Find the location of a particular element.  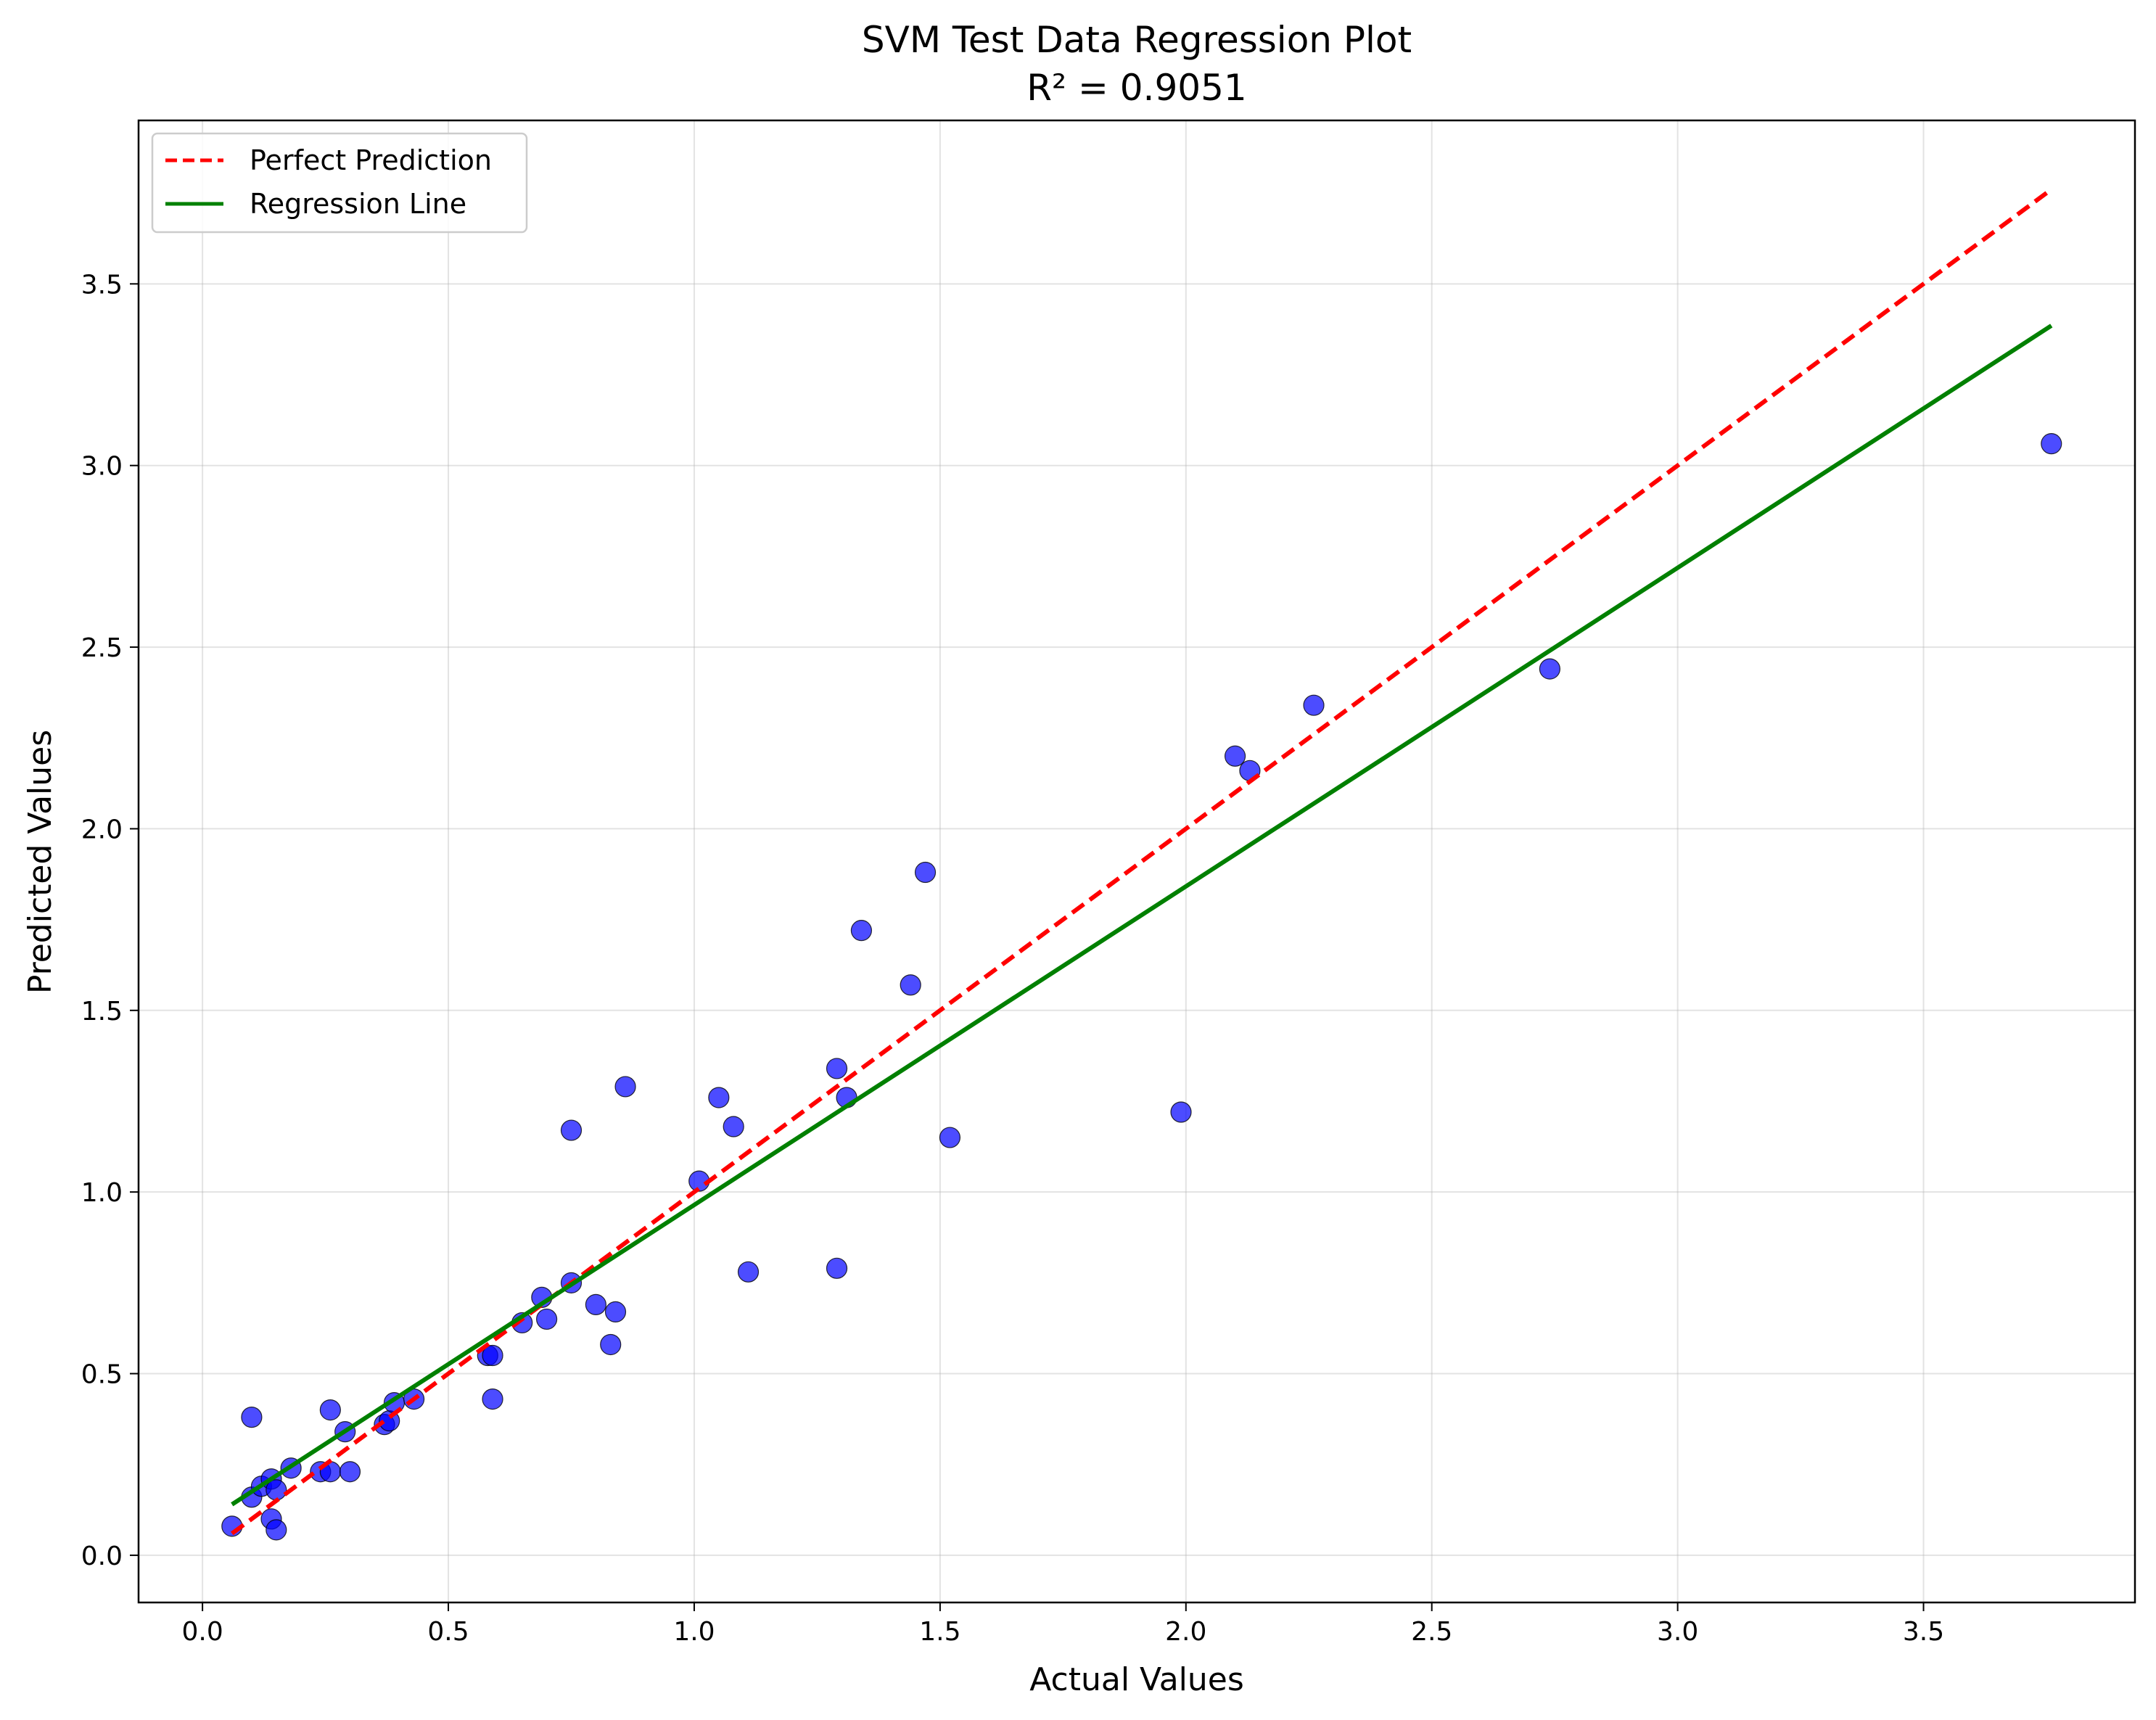

x-axis-label: Actual Values is located at coordinates (1136, 1680).